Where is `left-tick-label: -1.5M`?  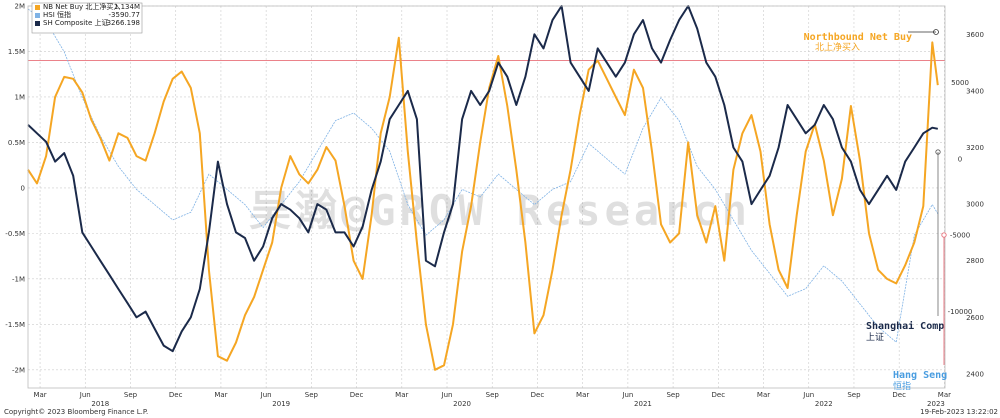
left-tick-label: -1.5M is located at coordinates (15, 325).